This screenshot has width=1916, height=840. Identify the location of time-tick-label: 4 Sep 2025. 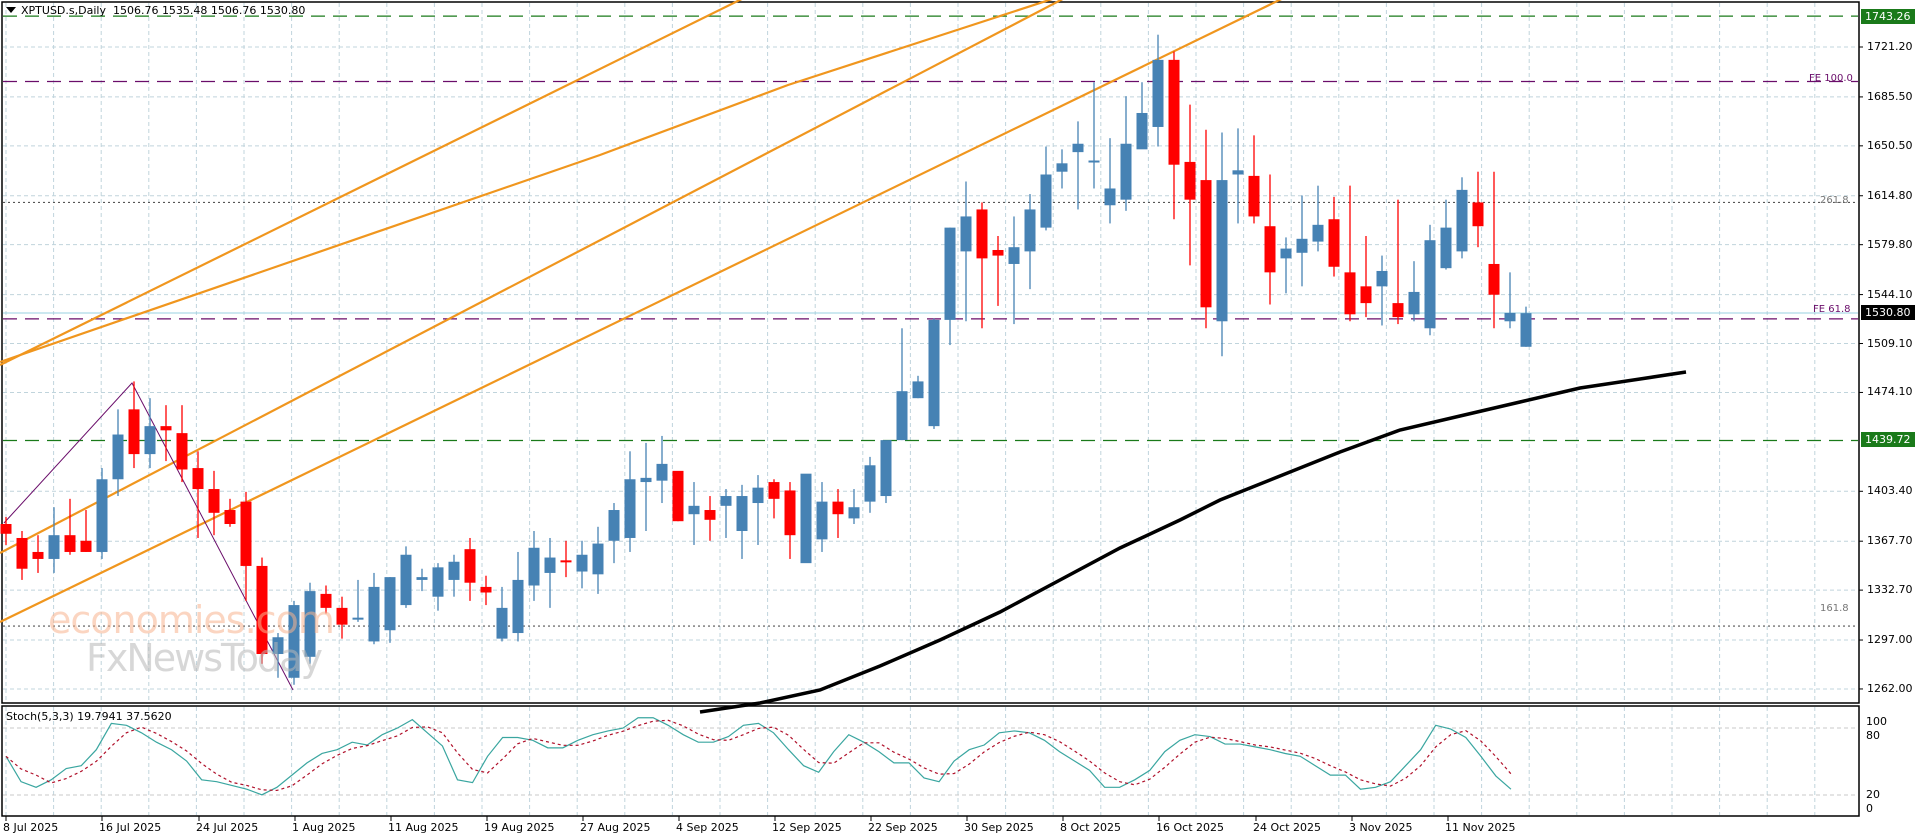
(707, 827).